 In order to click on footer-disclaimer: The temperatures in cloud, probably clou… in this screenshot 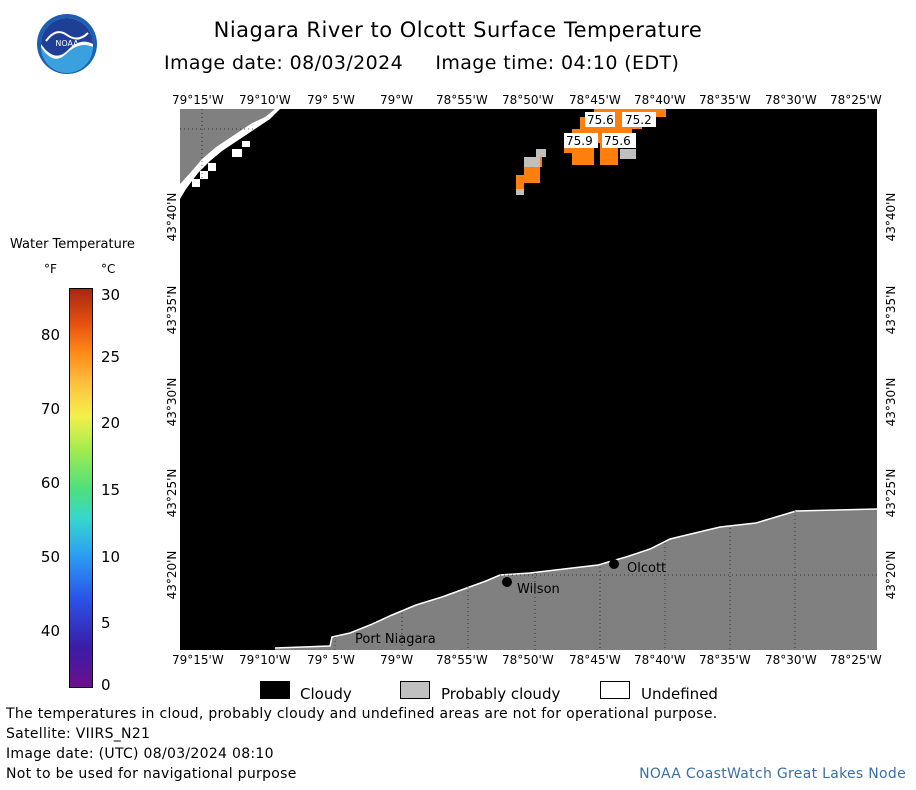, I will do `click(362, 714)`.